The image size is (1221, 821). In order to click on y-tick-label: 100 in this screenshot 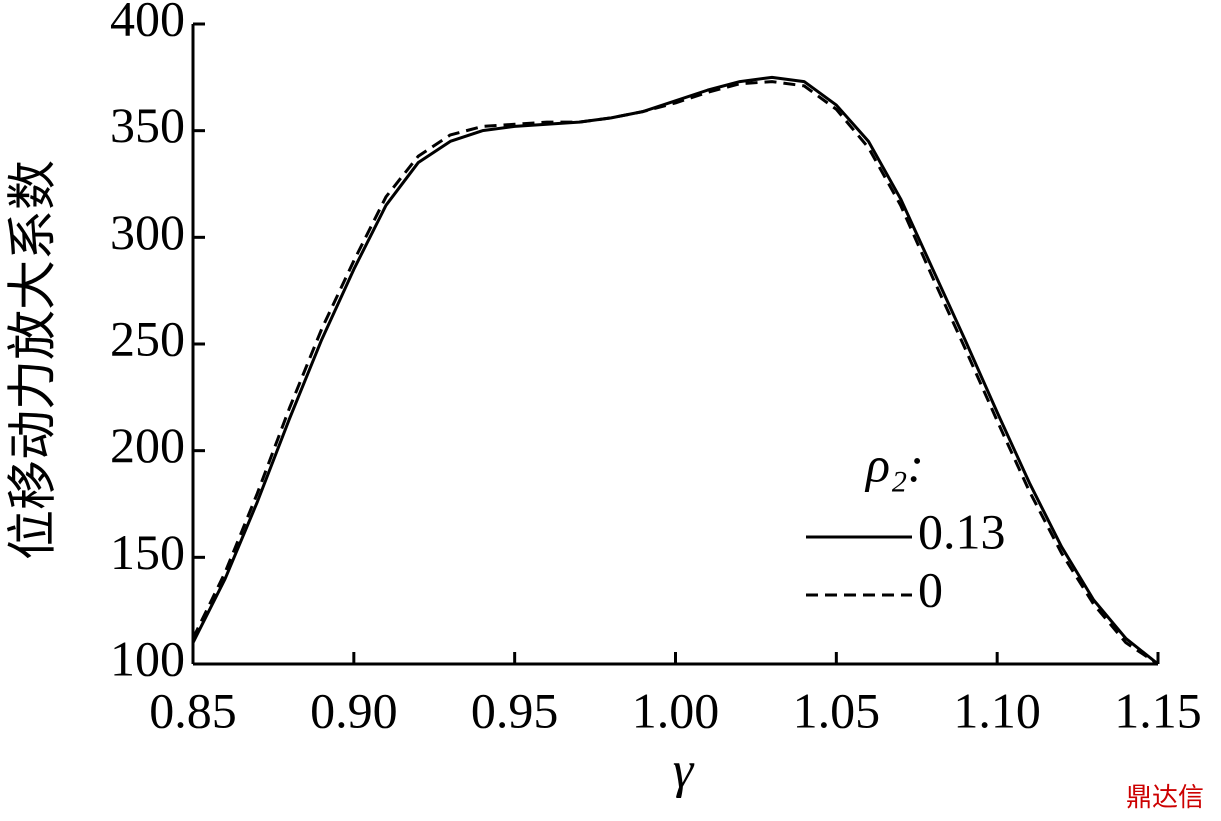, I will do `click(147, 658)`.